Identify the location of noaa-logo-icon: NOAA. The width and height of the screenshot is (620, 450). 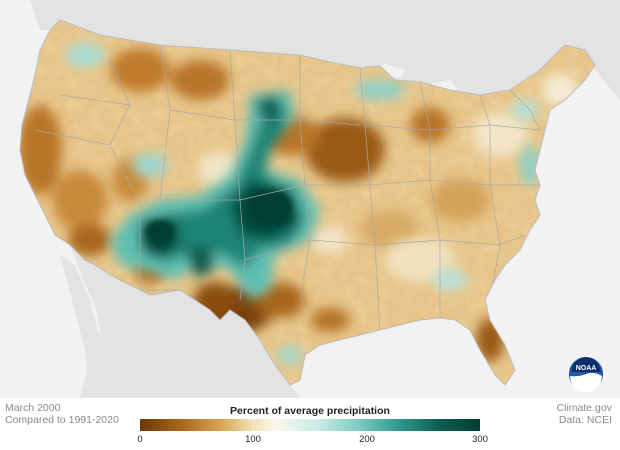
(586, 374).